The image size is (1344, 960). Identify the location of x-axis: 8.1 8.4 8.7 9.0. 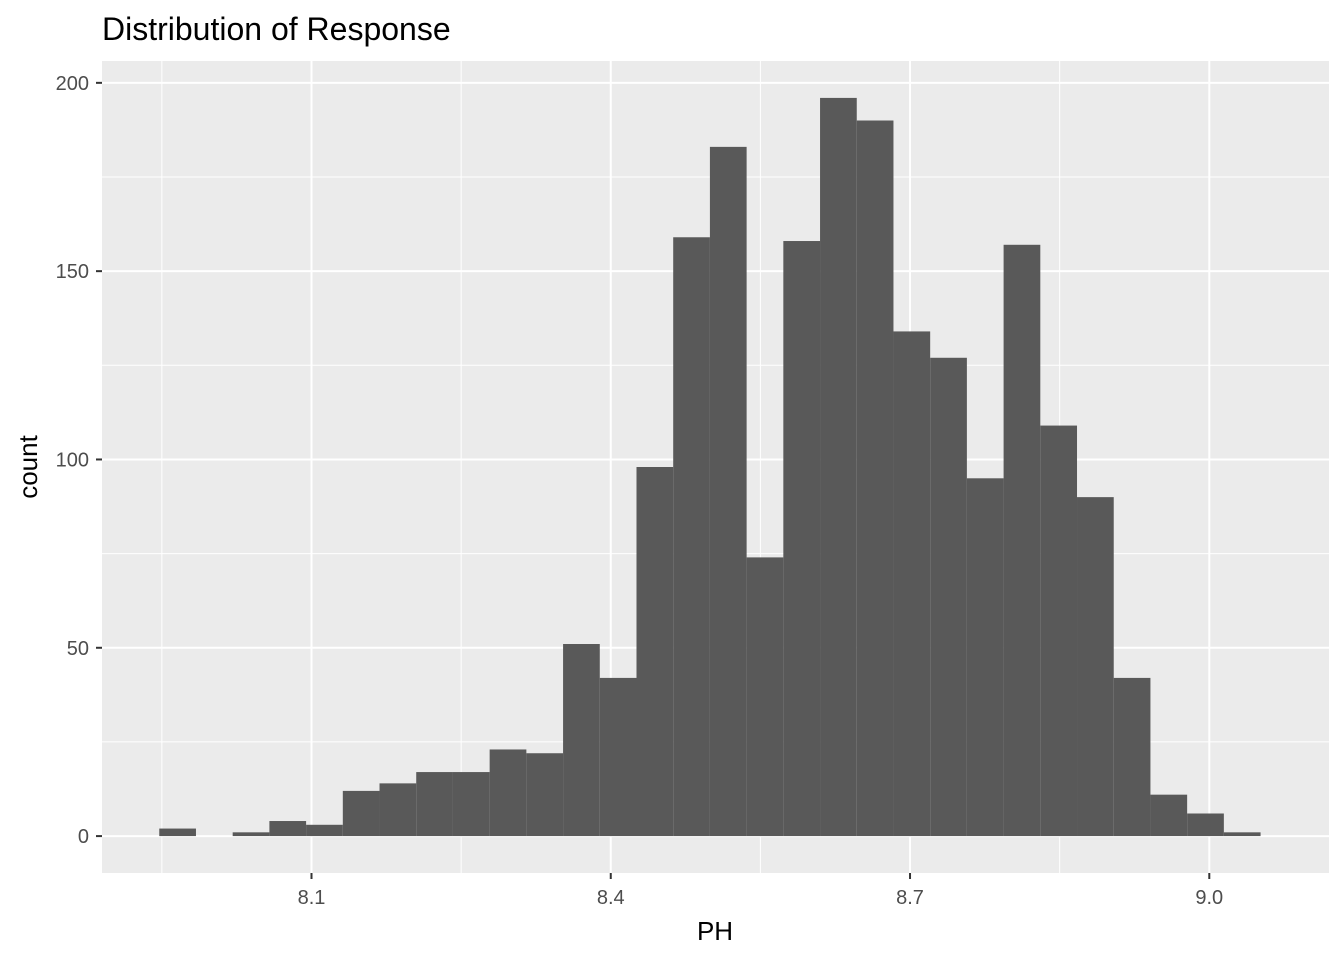
(760, 891).